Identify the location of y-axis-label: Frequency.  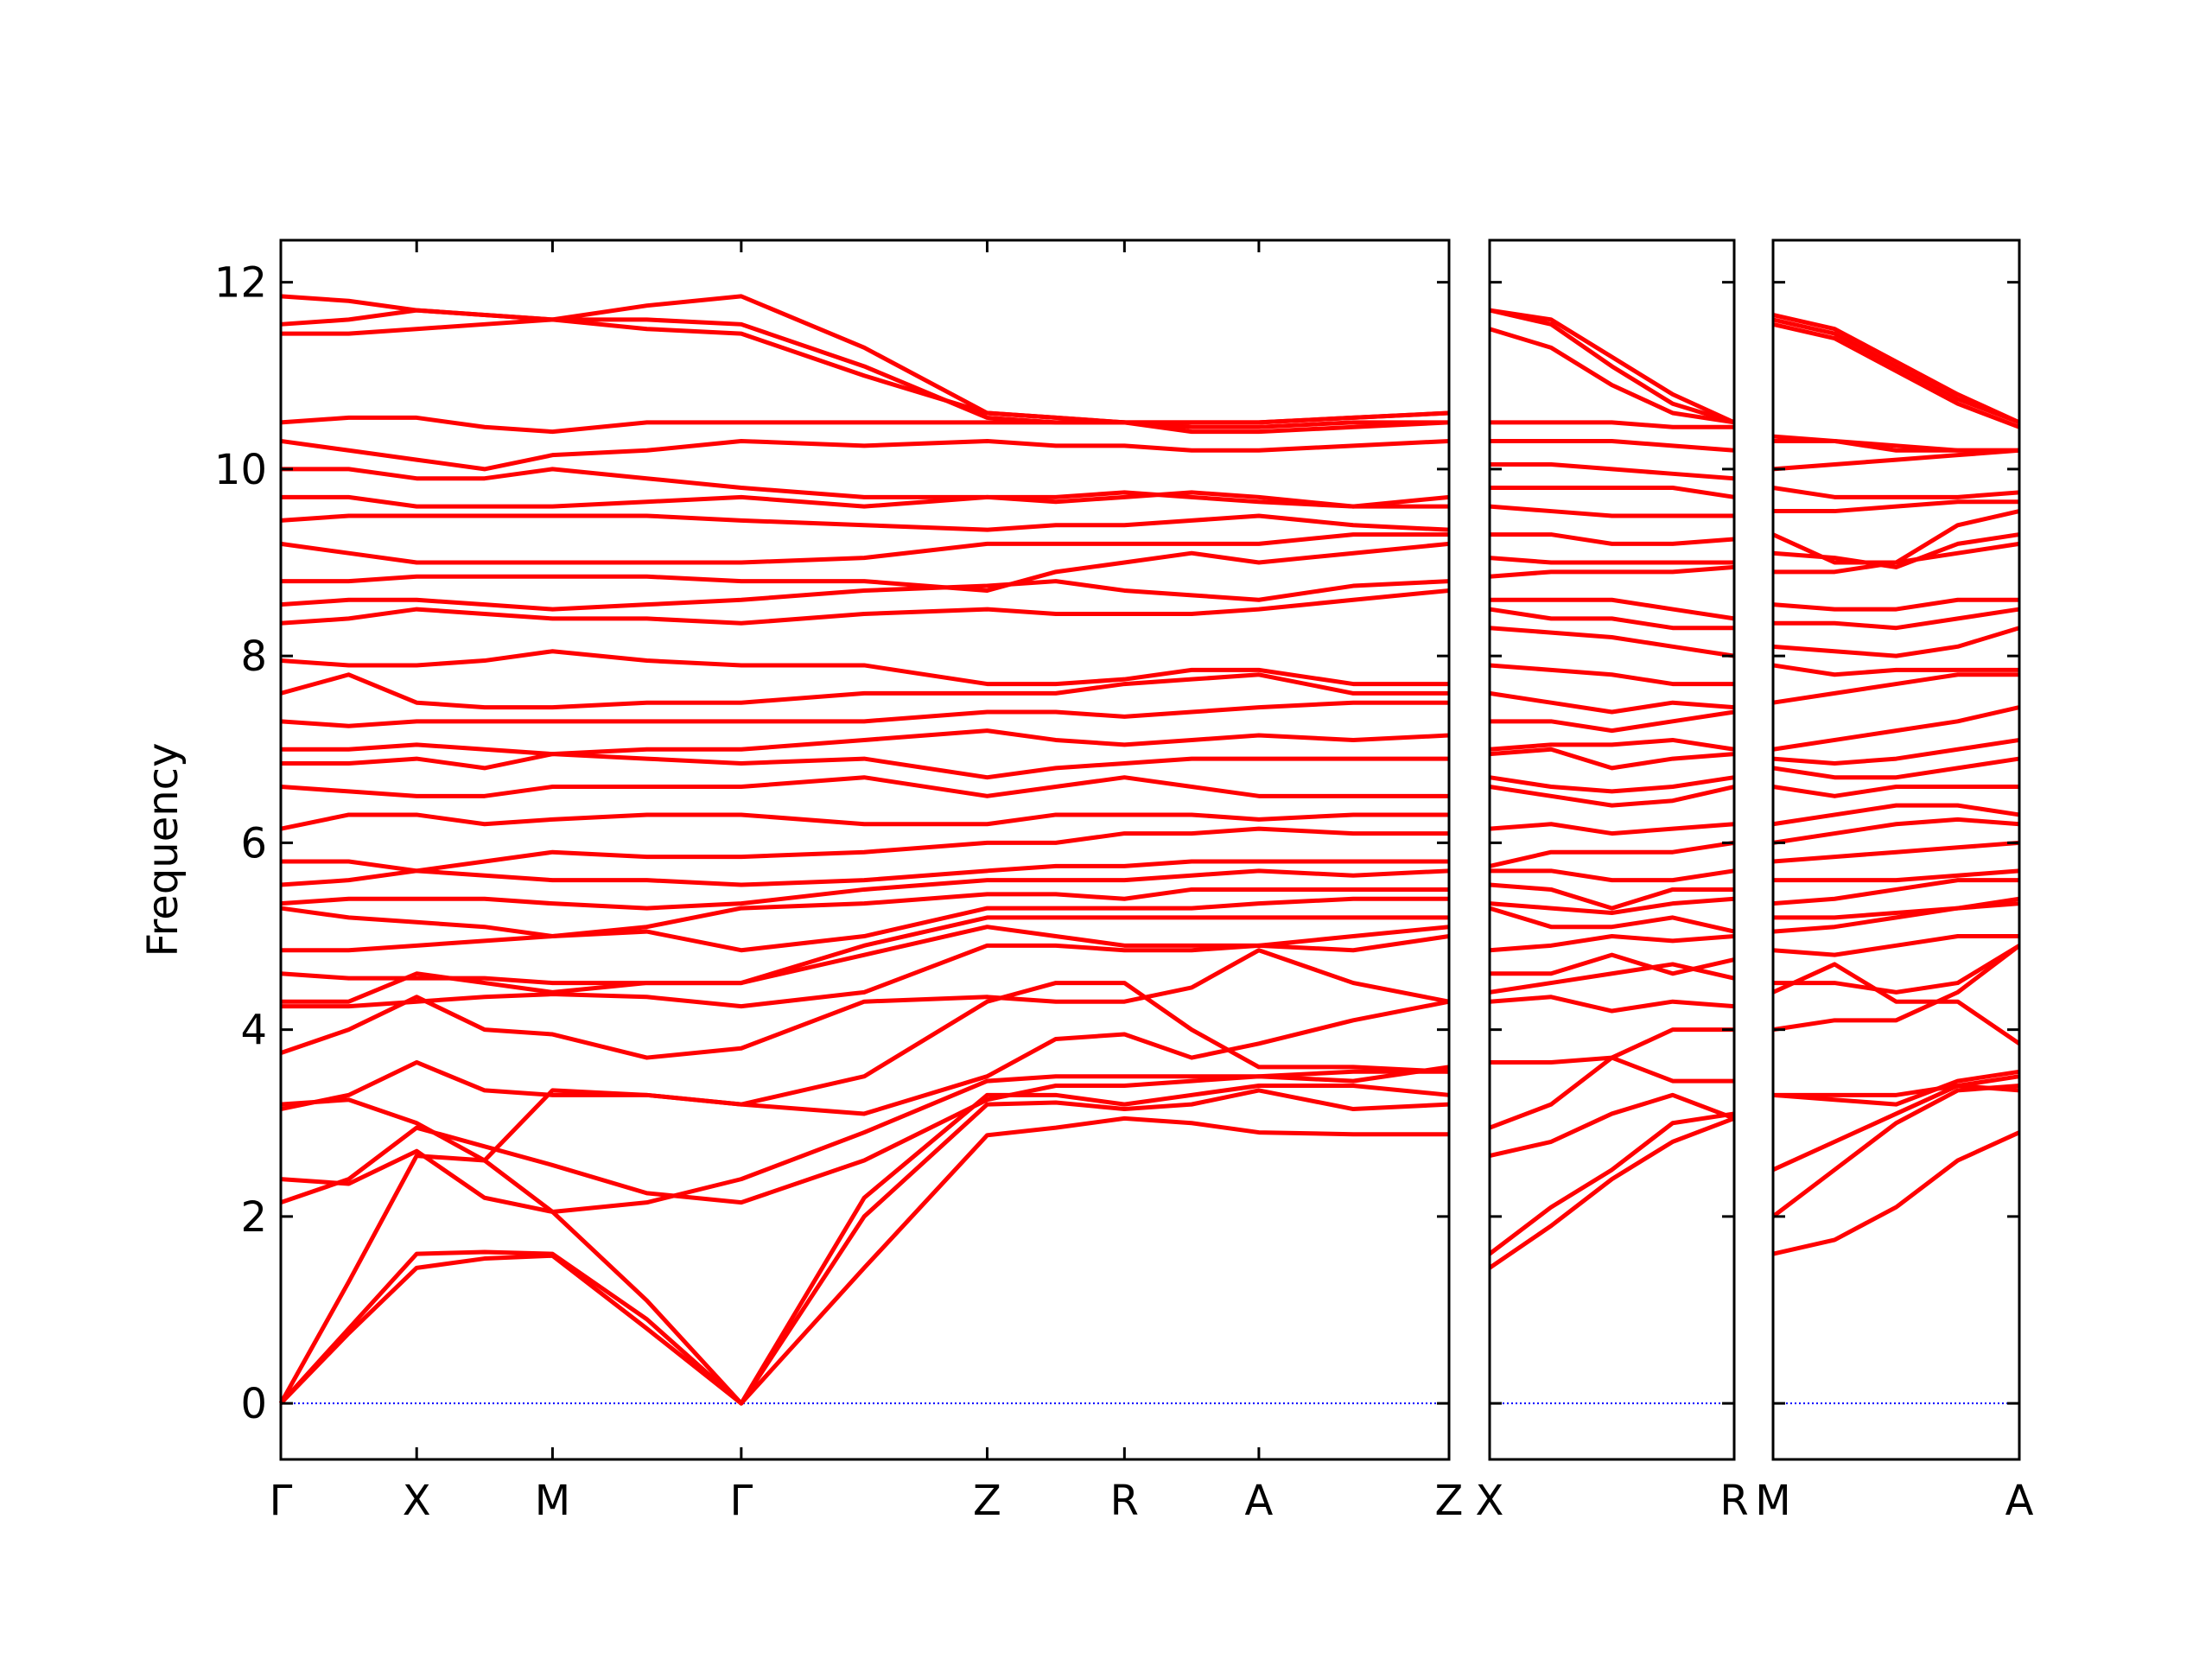
(163, 850).